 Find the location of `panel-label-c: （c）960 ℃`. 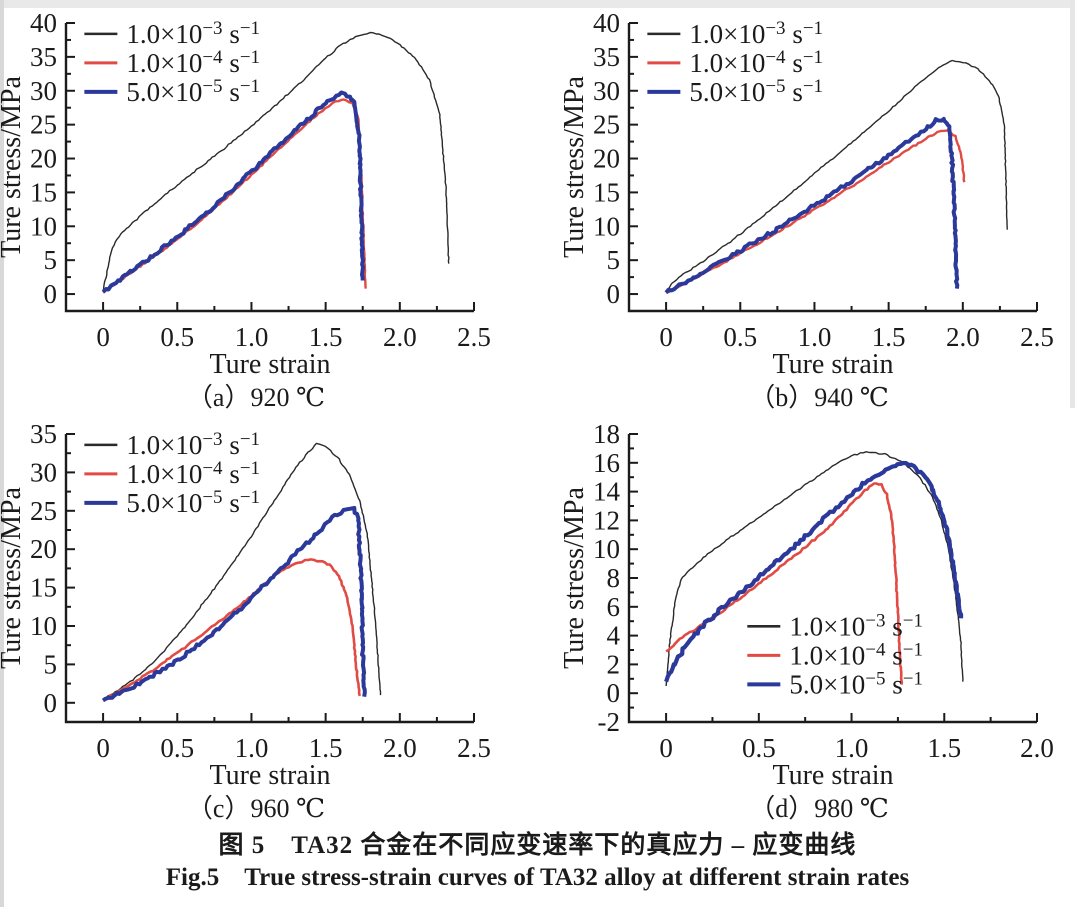

panel-label-c: （c）960 ℃ is located at coordinates (256, 808).